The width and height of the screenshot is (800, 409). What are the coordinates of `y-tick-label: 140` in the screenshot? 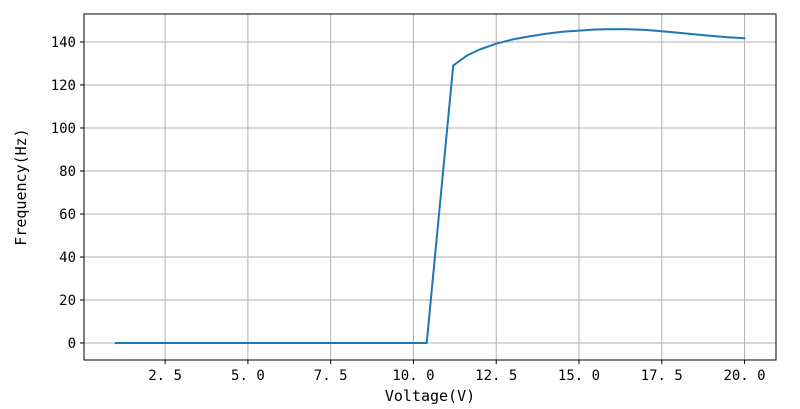 It's located at (63, 43).